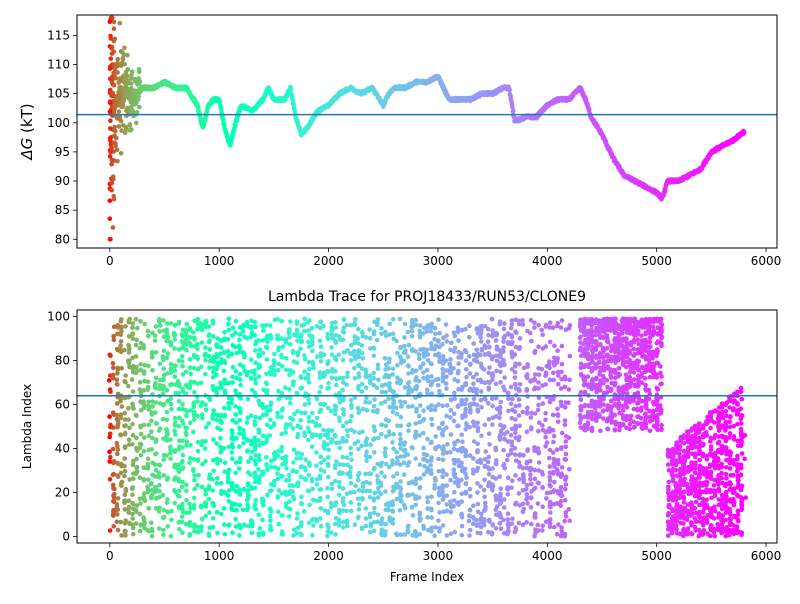 This screenshot has height=604, width=800. I want to click on top-y-axis-label-symbol: ΔG, so click(27, 149).